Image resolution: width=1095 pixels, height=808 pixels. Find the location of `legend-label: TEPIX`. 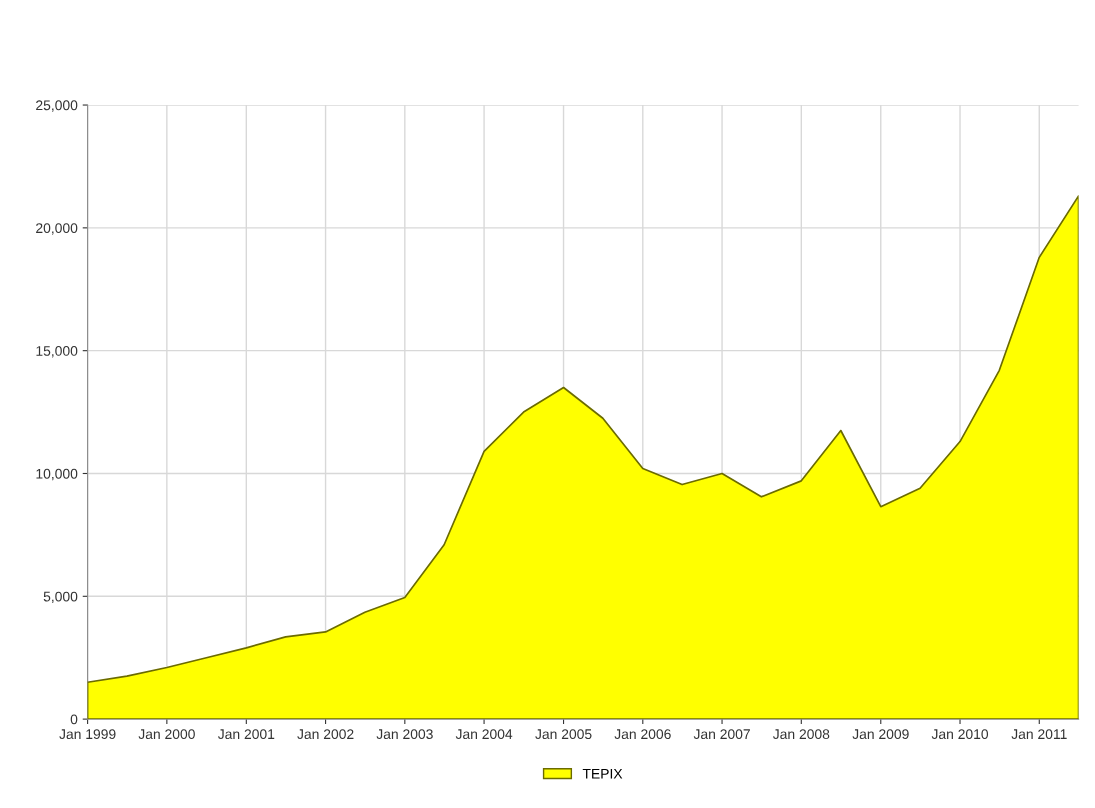

legend-label: TEPIX is located at coordinates (602, 773).